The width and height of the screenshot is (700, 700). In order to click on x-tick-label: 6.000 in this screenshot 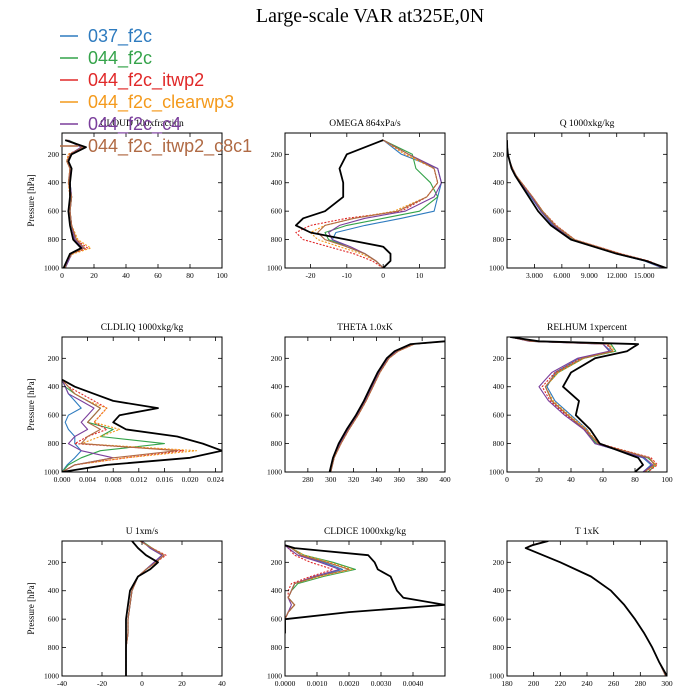, I will do `click(561, 275)`.